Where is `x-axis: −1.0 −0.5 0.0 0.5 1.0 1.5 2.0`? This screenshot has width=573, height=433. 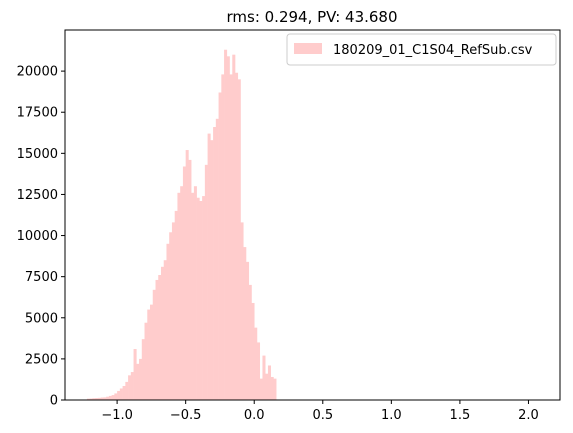
x-axis: −1.0 −0.5 0.0 0.5 1.0 1.5 2.0 is located at coordinates (320, 411).